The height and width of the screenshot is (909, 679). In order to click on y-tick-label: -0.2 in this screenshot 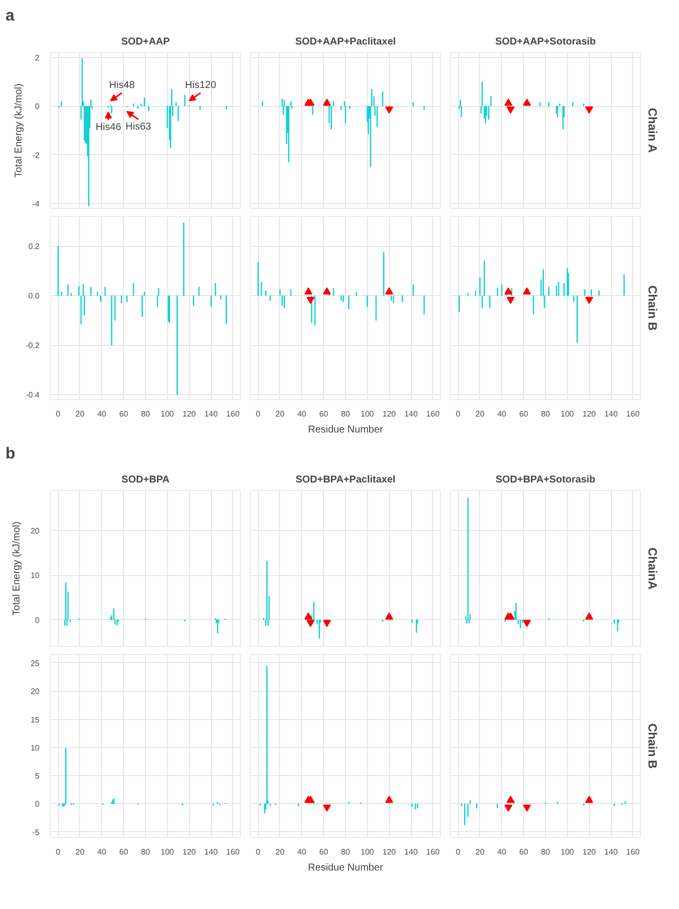, I will do `click(33, 345)`.